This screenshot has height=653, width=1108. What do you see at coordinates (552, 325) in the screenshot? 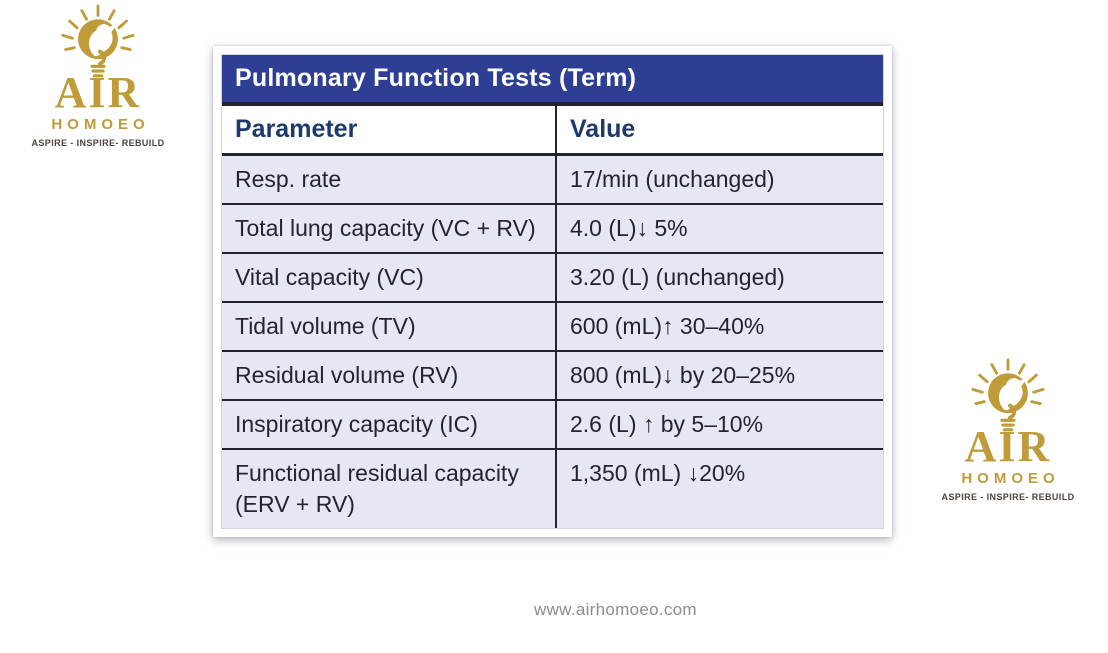
I see `table-row: Tidal volume (TV) 600 (mL)↑ 30–40%` at bounding box center [552, 325].